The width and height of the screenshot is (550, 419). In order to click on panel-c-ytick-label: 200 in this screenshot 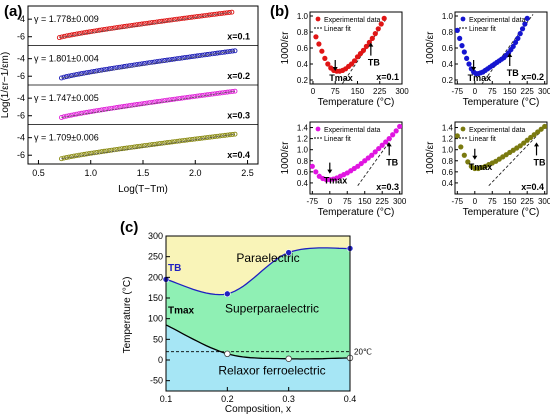, I will do `click(155, 277)`.